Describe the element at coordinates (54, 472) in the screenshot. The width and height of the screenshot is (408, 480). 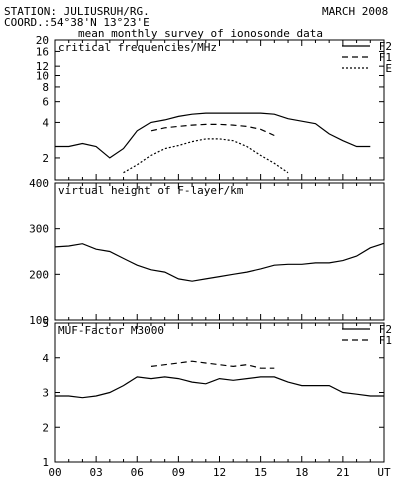
I see `x-tick-label: 00` at that location.